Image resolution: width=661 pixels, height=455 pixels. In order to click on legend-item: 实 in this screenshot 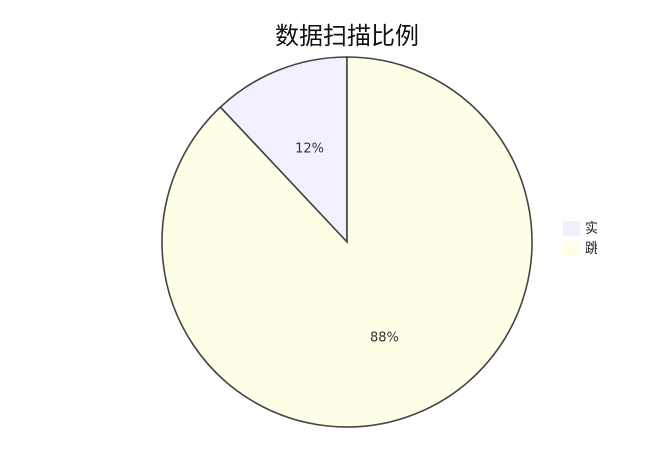, I will do `click(580, 228)`.